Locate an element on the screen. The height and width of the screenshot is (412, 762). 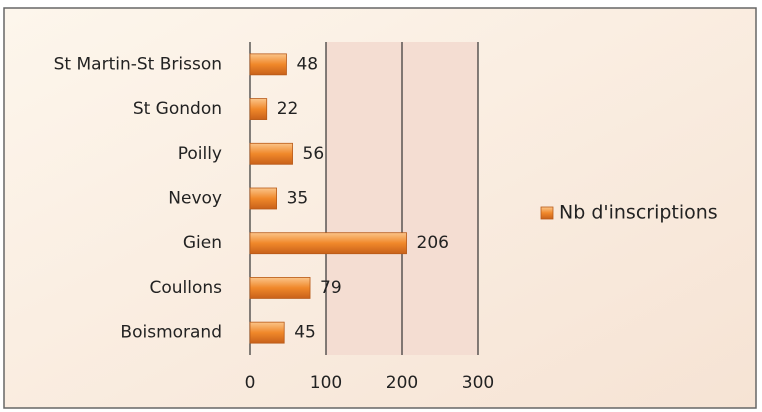
data-label: 45 is located at coordinates (305, 333).